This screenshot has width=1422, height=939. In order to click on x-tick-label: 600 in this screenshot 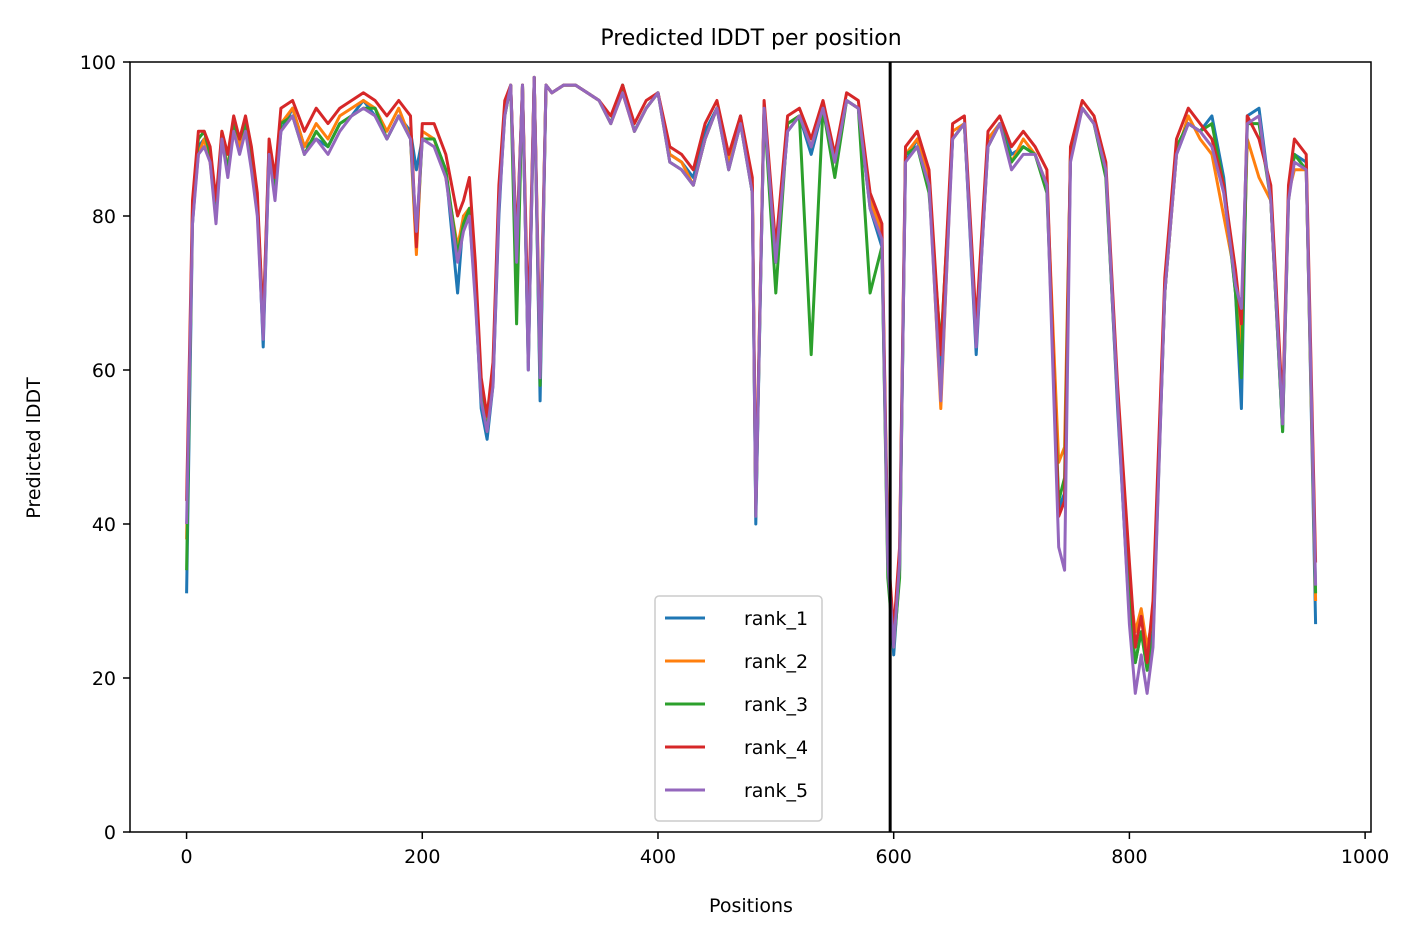, I will do `click(894, 857)`.